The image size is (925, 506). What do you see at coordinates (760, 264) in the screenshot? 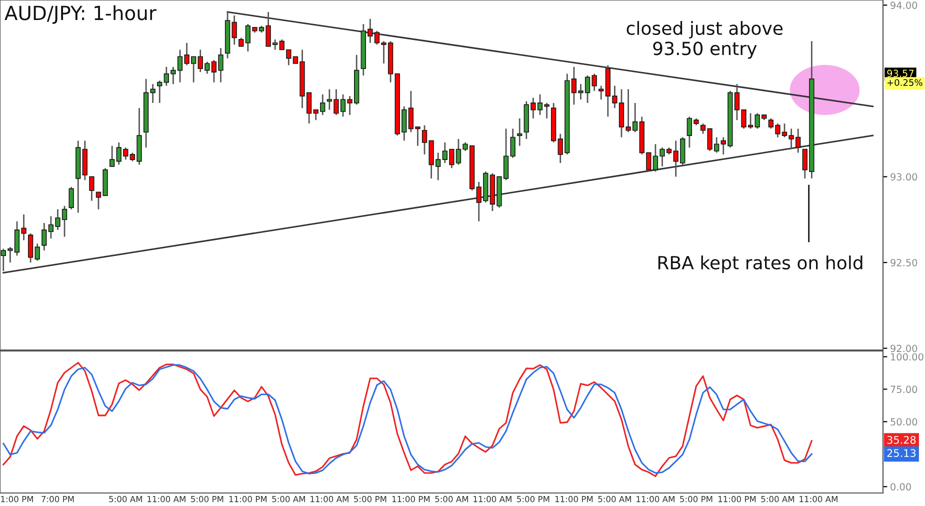
I see `annotation: RBA kept rates on hold` at bounding box center [760, 264].